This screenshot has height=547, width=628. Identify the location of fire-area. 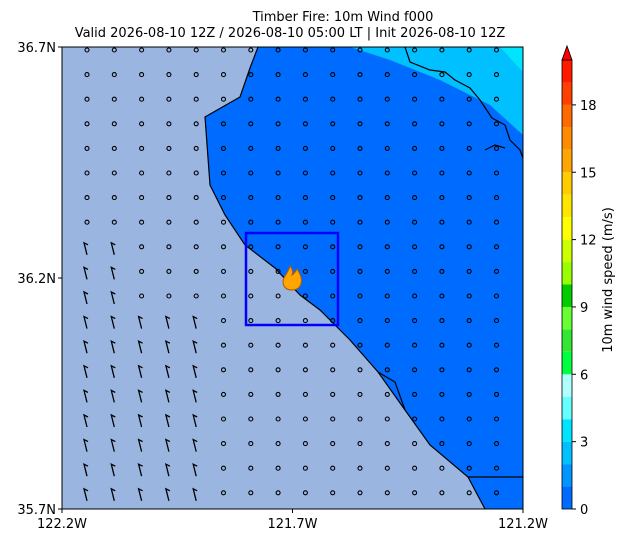
(292, 279).